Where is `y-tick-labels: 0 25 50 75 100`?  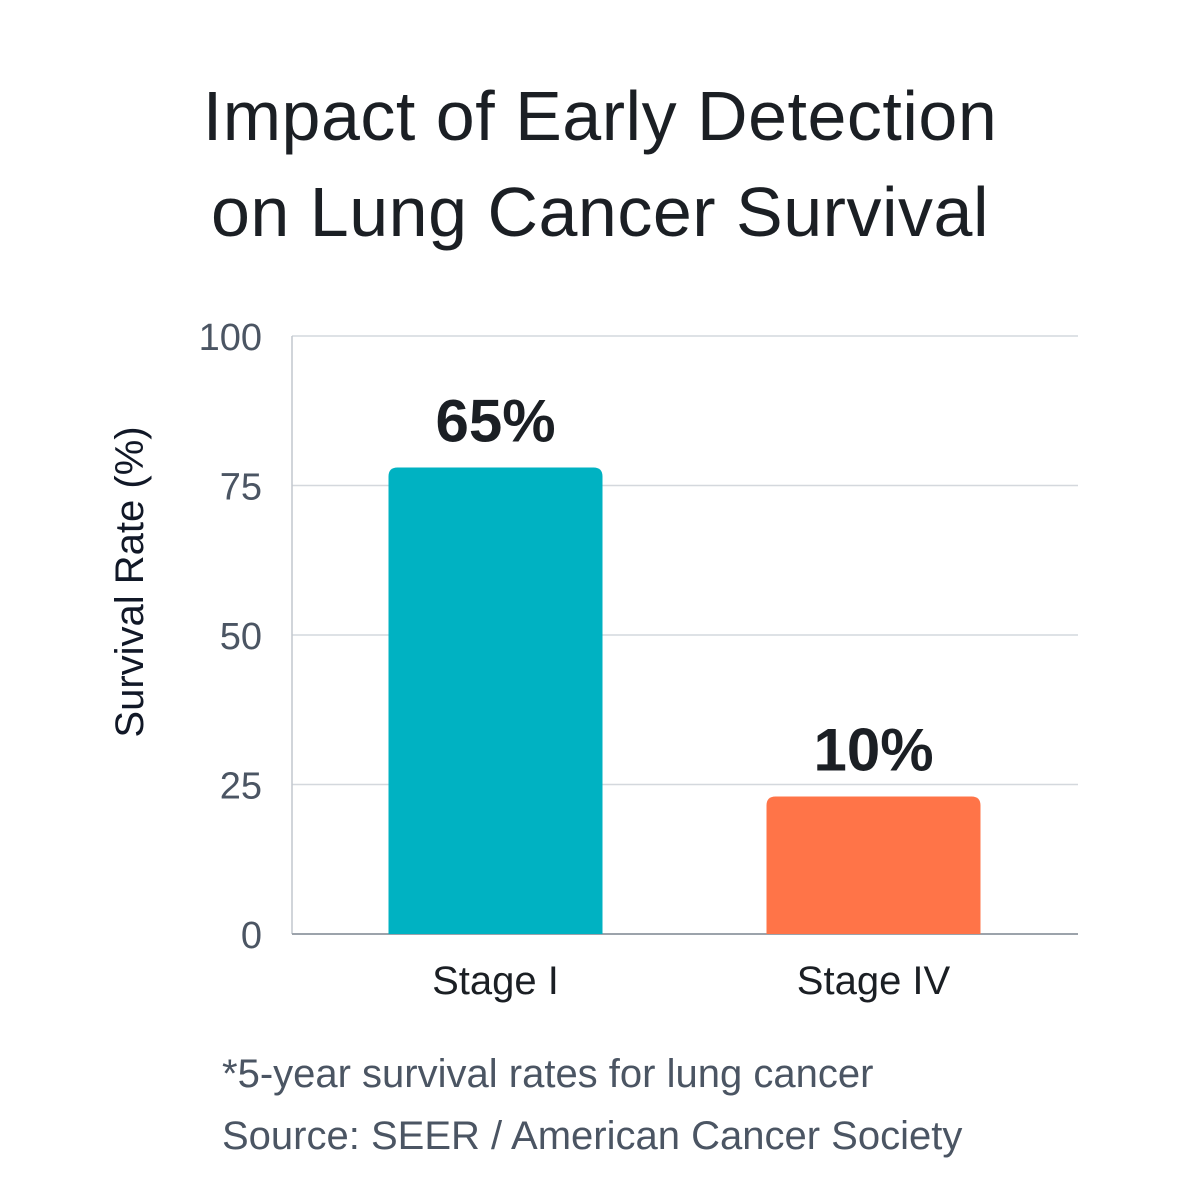 y-tick-labels: 0 25 50 75 100 is located at coordinates (230, 637).